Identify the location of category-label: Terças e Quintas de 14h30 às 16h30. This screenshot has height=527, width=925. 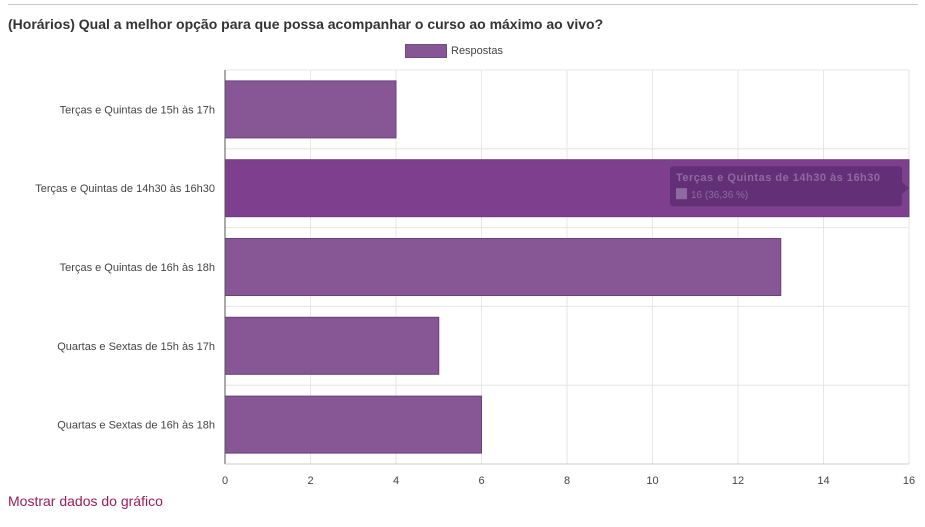
(125, 189).